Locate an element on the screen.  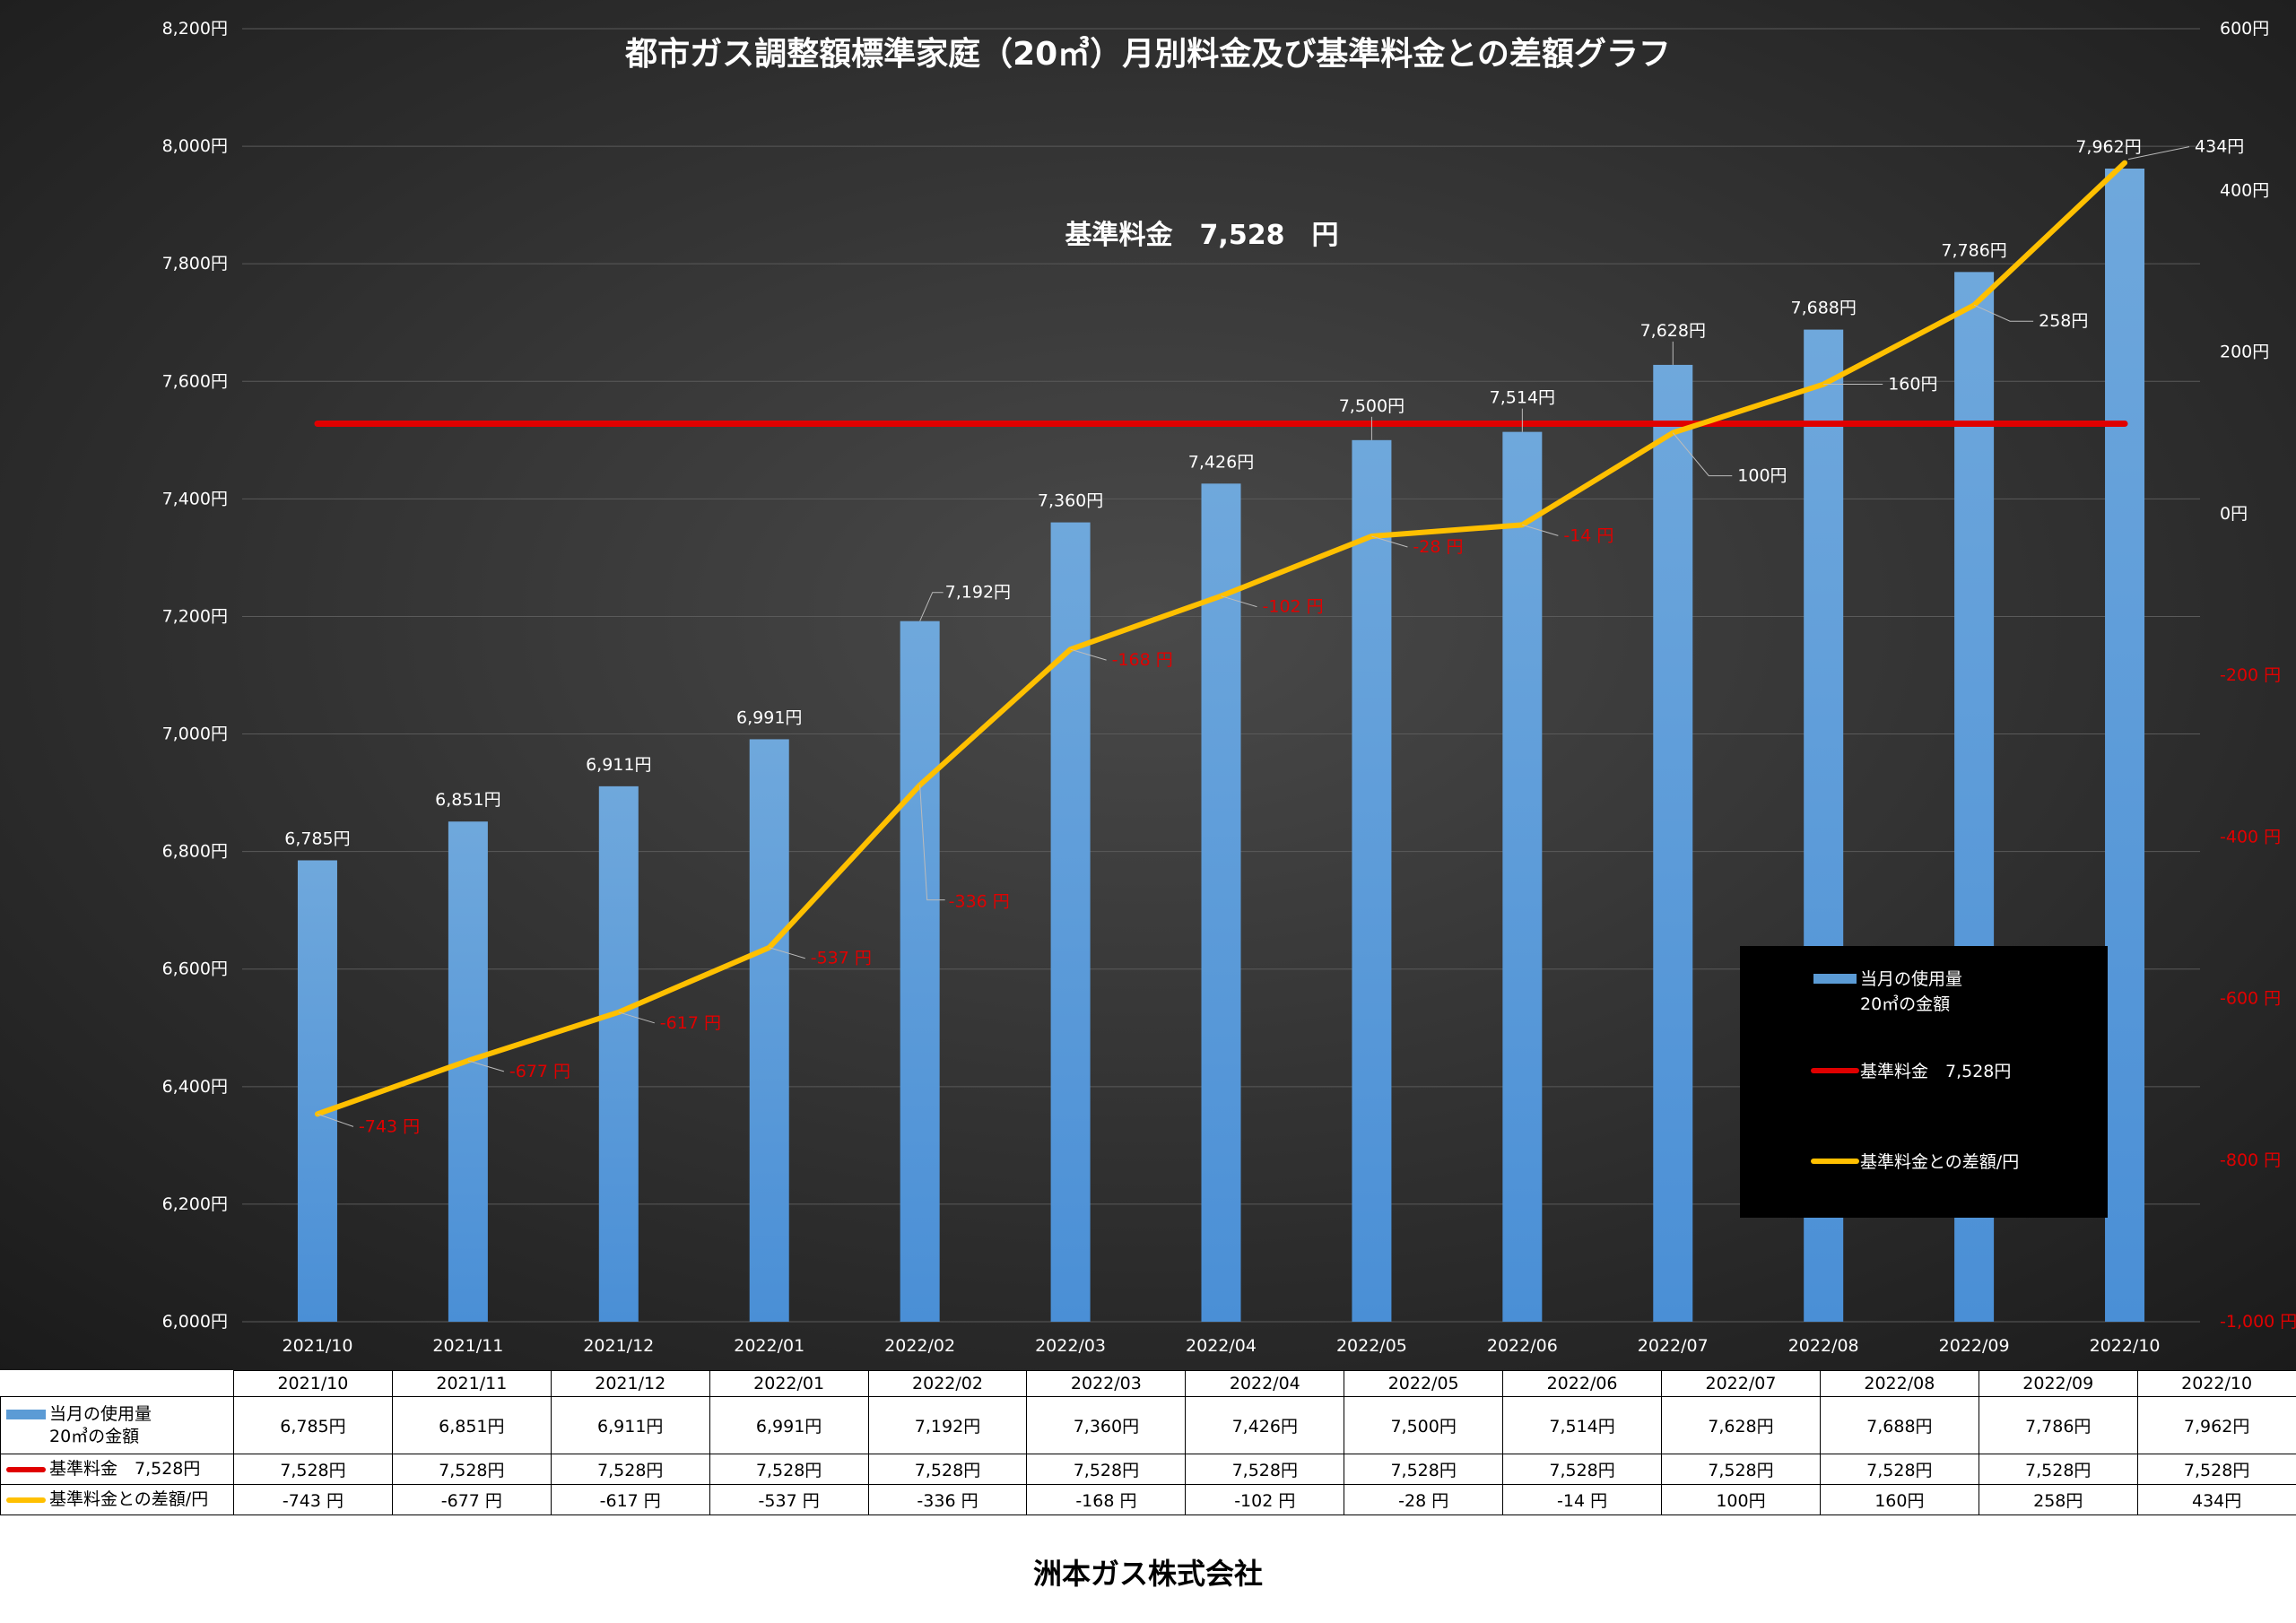
table-cell: 7,426円 is located at coordinates (1265, 1425).